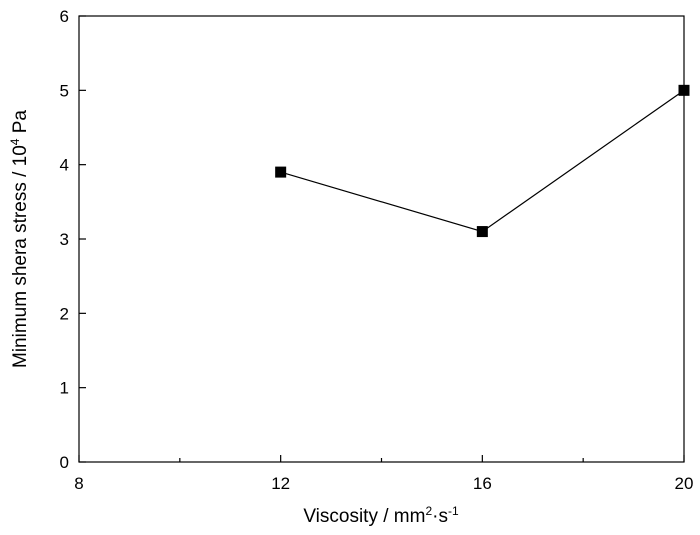 This screenshot has height=535, width=700. I want to click on y-axis-title: Minimum shera stress / 104 Pa, so click(19, 239).